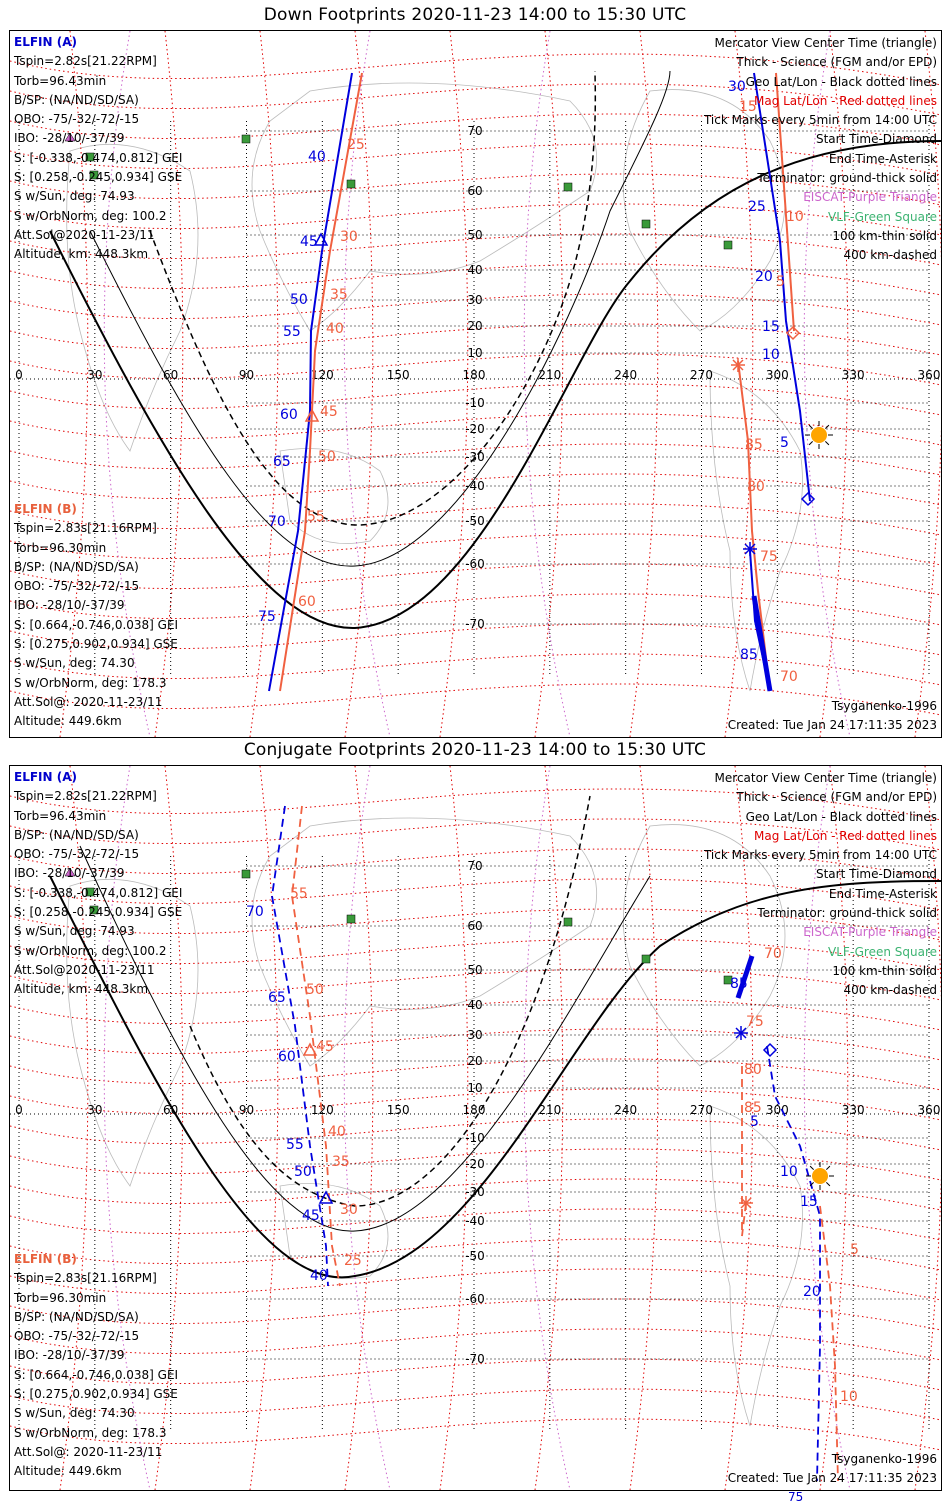  I want to click on lon-tick-label: 120, so click(322, 375).